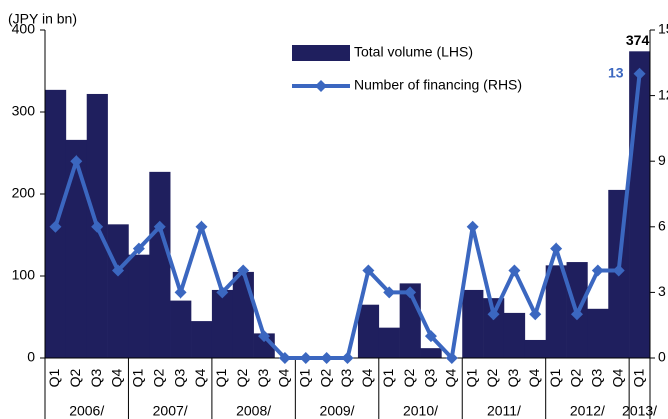  Describe the element at coordinates (420, 411) in the screenshot. I see `x-group-label: 2010/` at that location.